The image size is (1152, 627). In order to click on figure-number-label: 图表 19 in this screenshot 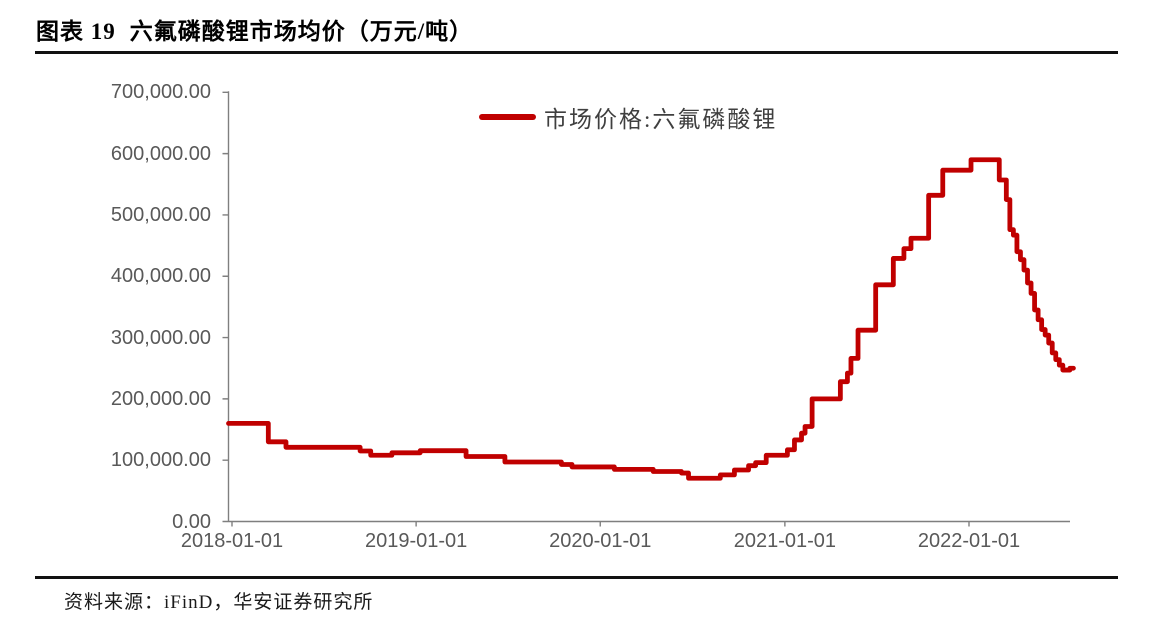, I will do `click(76, 31)`.